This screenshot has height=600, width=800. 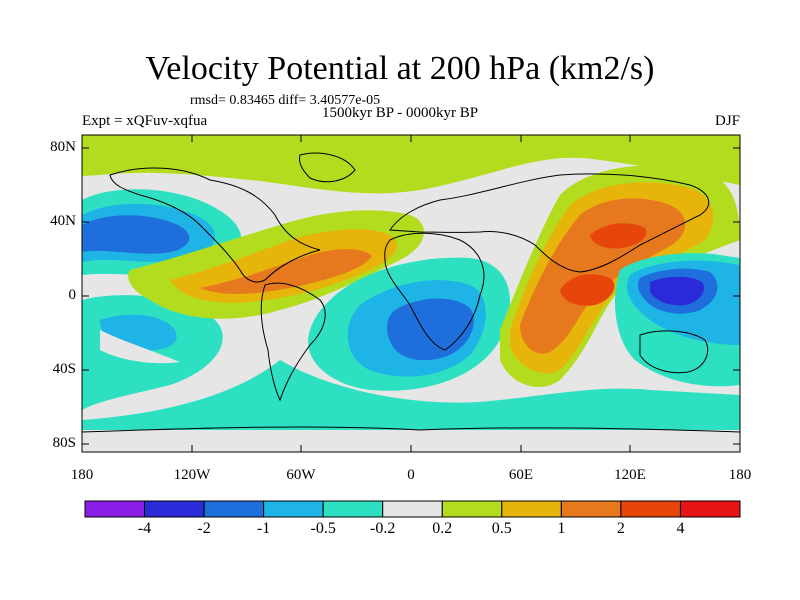 I want to click on africa-outline, so click(x=434, y=291).